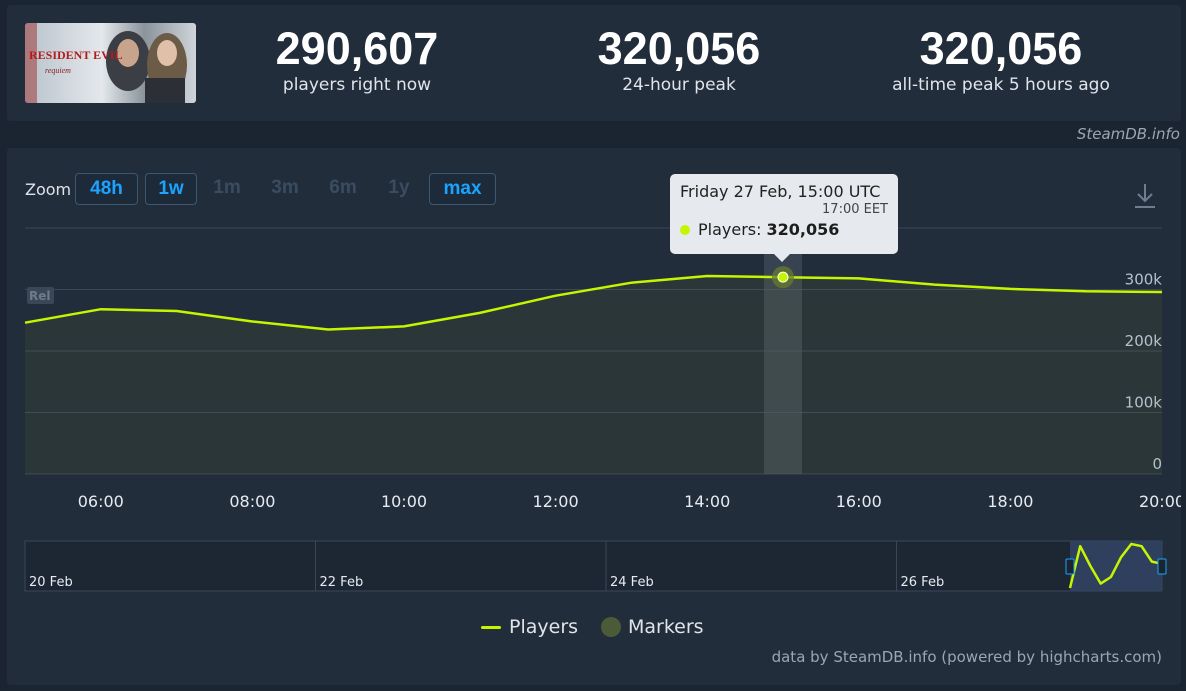  I want to click on current-players-label: players right now, so click(357, 85).